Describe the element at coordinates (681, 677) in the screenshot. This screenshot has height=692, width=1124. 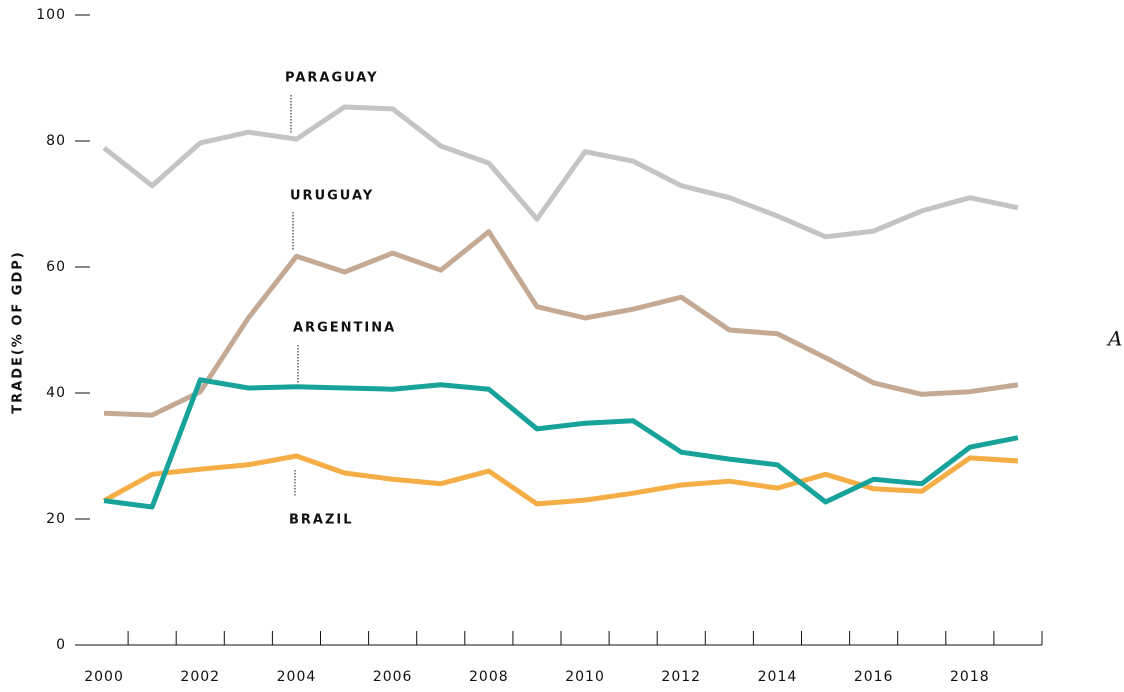
I see `x-tick-label: 2012` at that location.